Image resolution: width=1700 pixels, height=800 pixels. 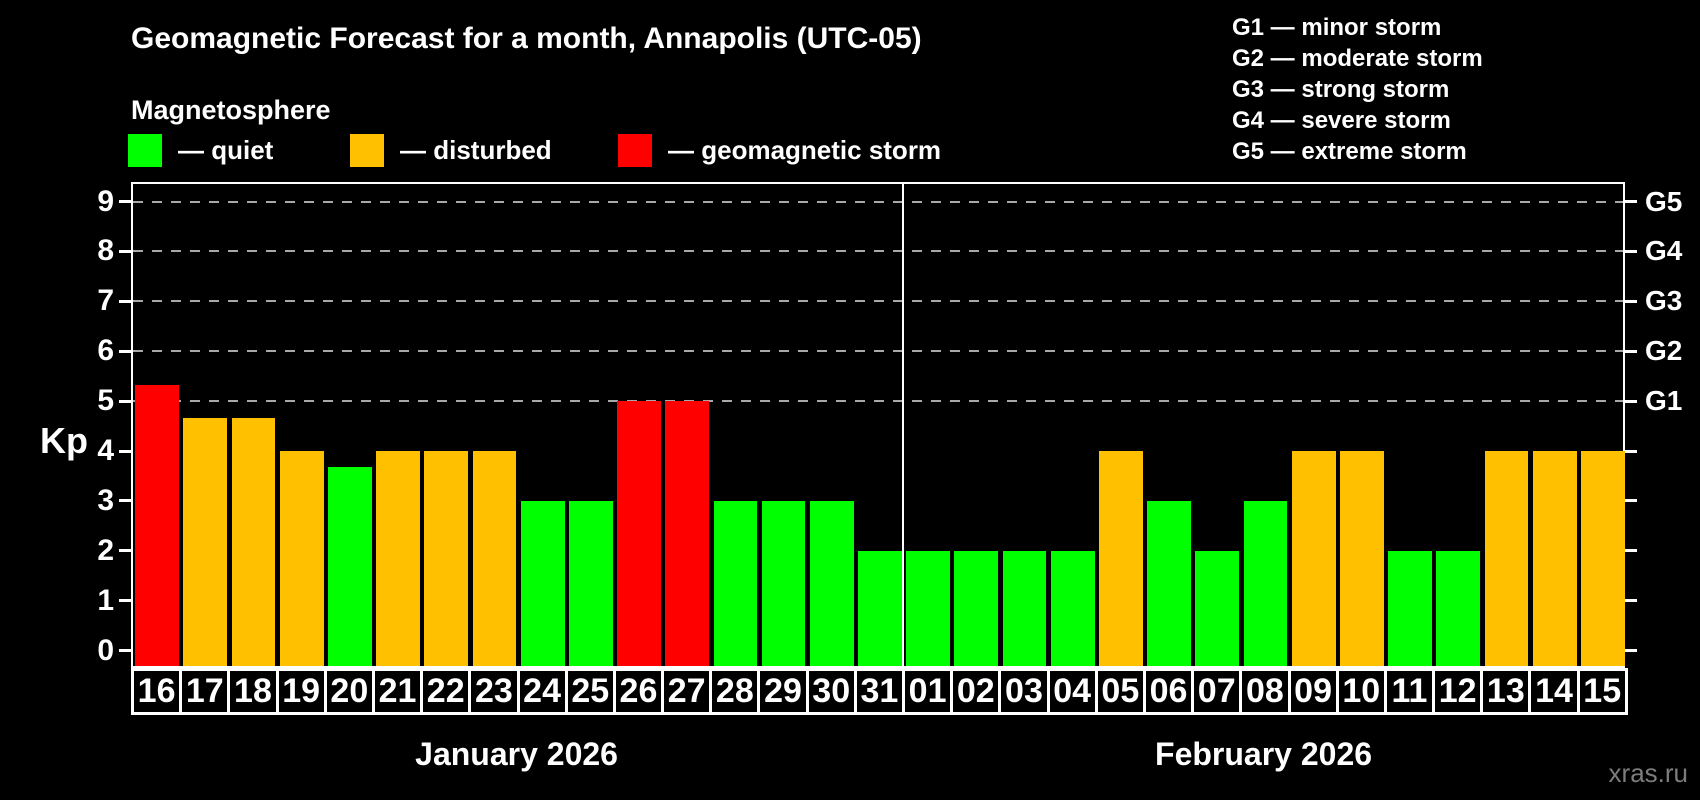 What do you see at coordinates (542, 691) in the screenshot?
I see `day-label-24: 24` at bounding box center [542, 691].